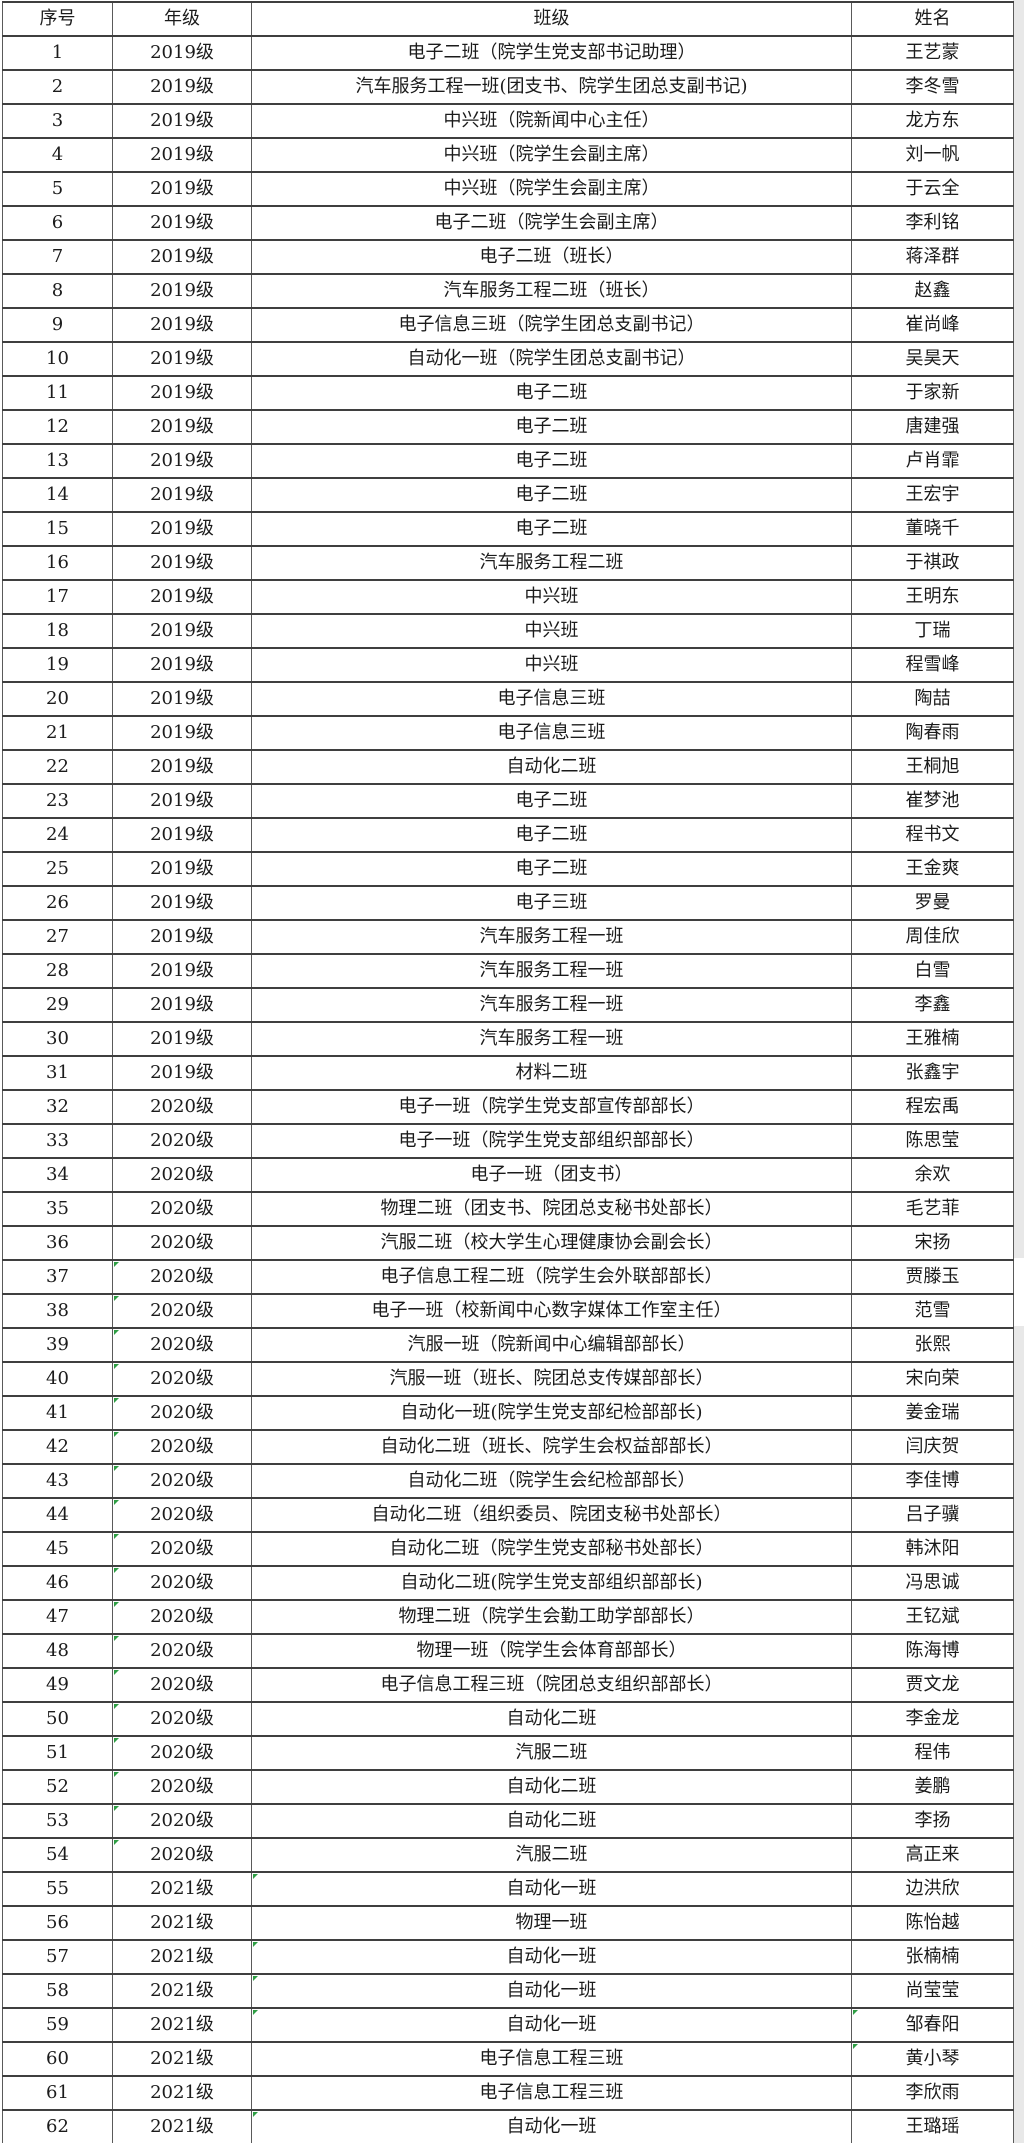 The width and height of the screenshot is (1024, 2143). I want to click on name-cell: 闫庆贺, so click(932, 1447).